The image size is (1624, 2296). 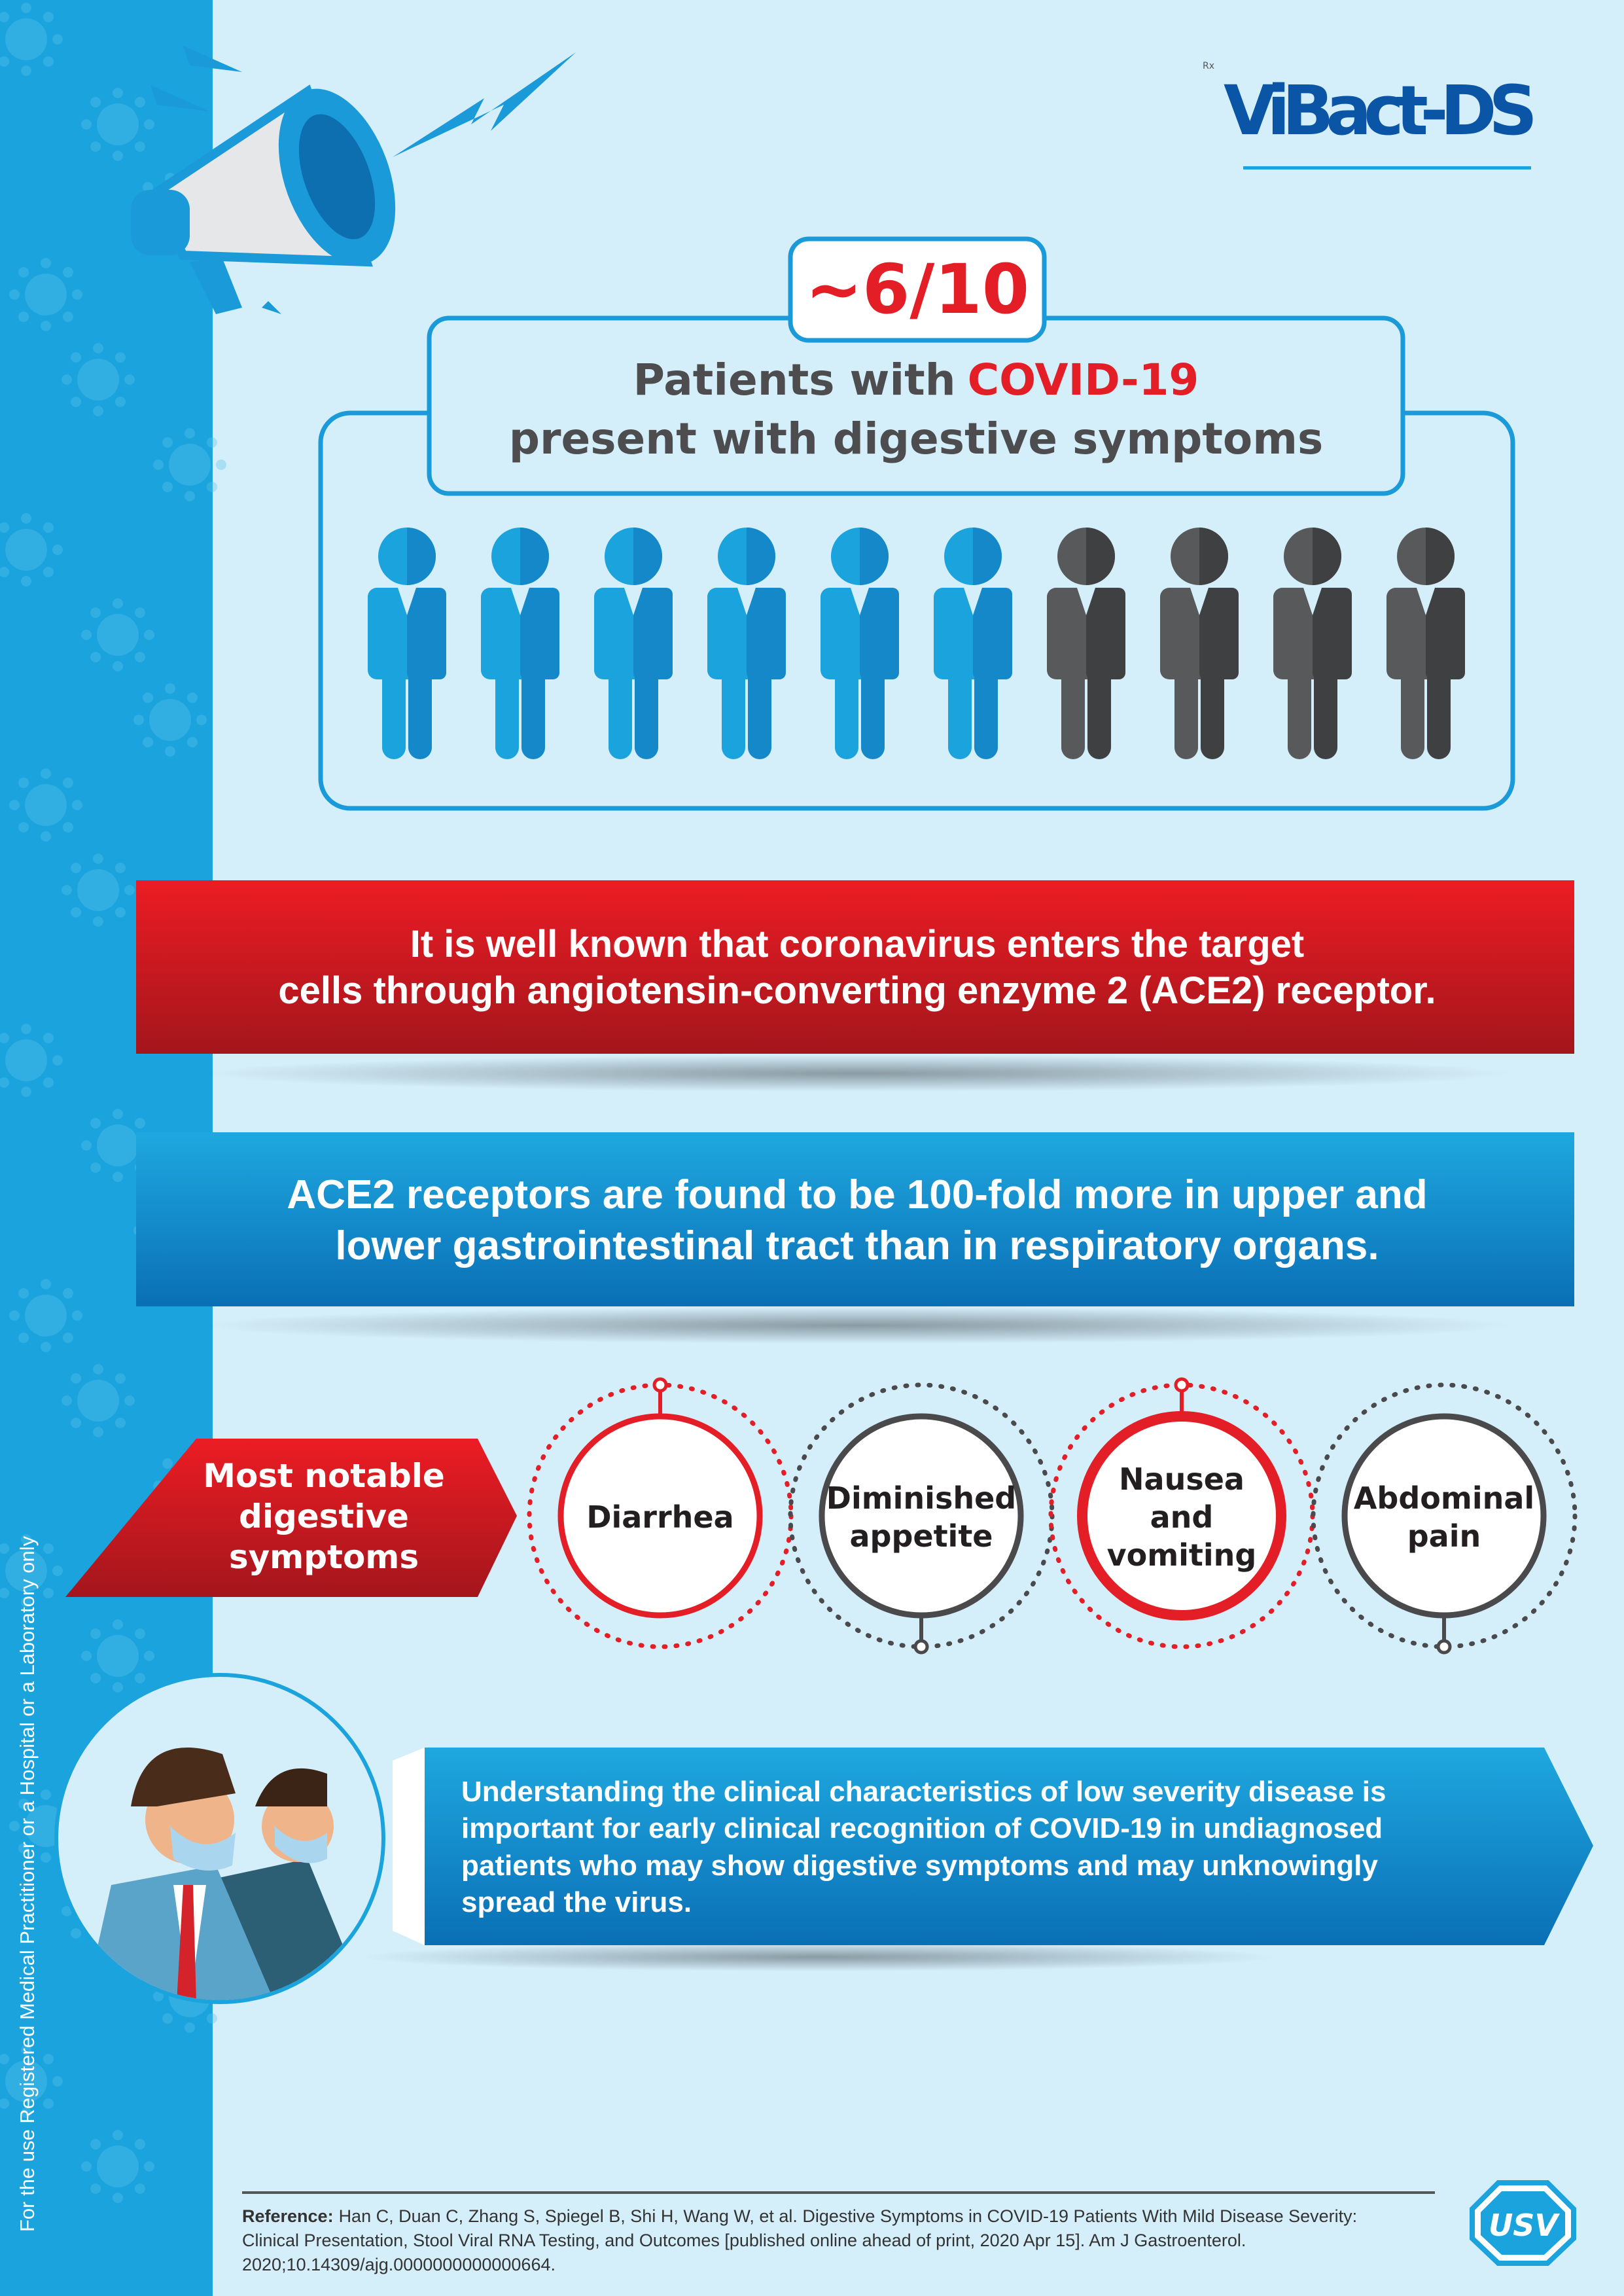 What do you see at coordinates (916, 405) in the screenshot?
I see `stat-description-box` at bounding box center [916, 405].